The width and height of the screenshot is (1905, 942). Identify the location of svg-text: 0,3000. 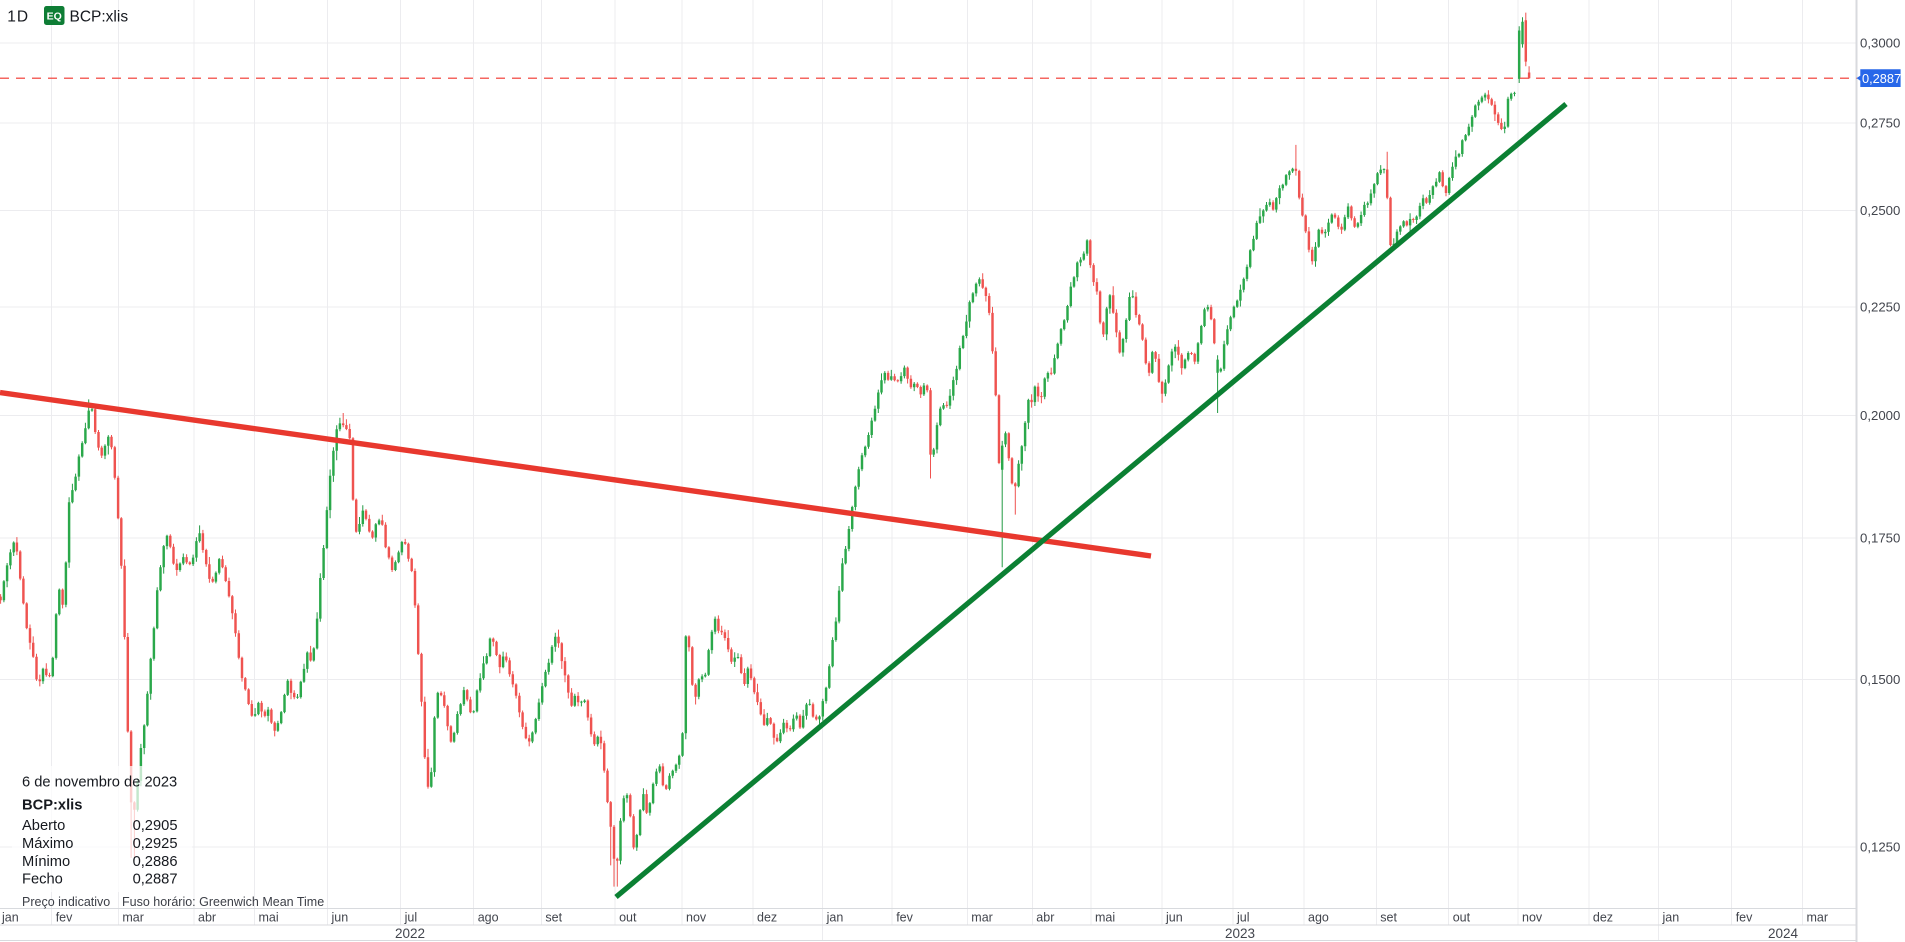
(1880, 43).